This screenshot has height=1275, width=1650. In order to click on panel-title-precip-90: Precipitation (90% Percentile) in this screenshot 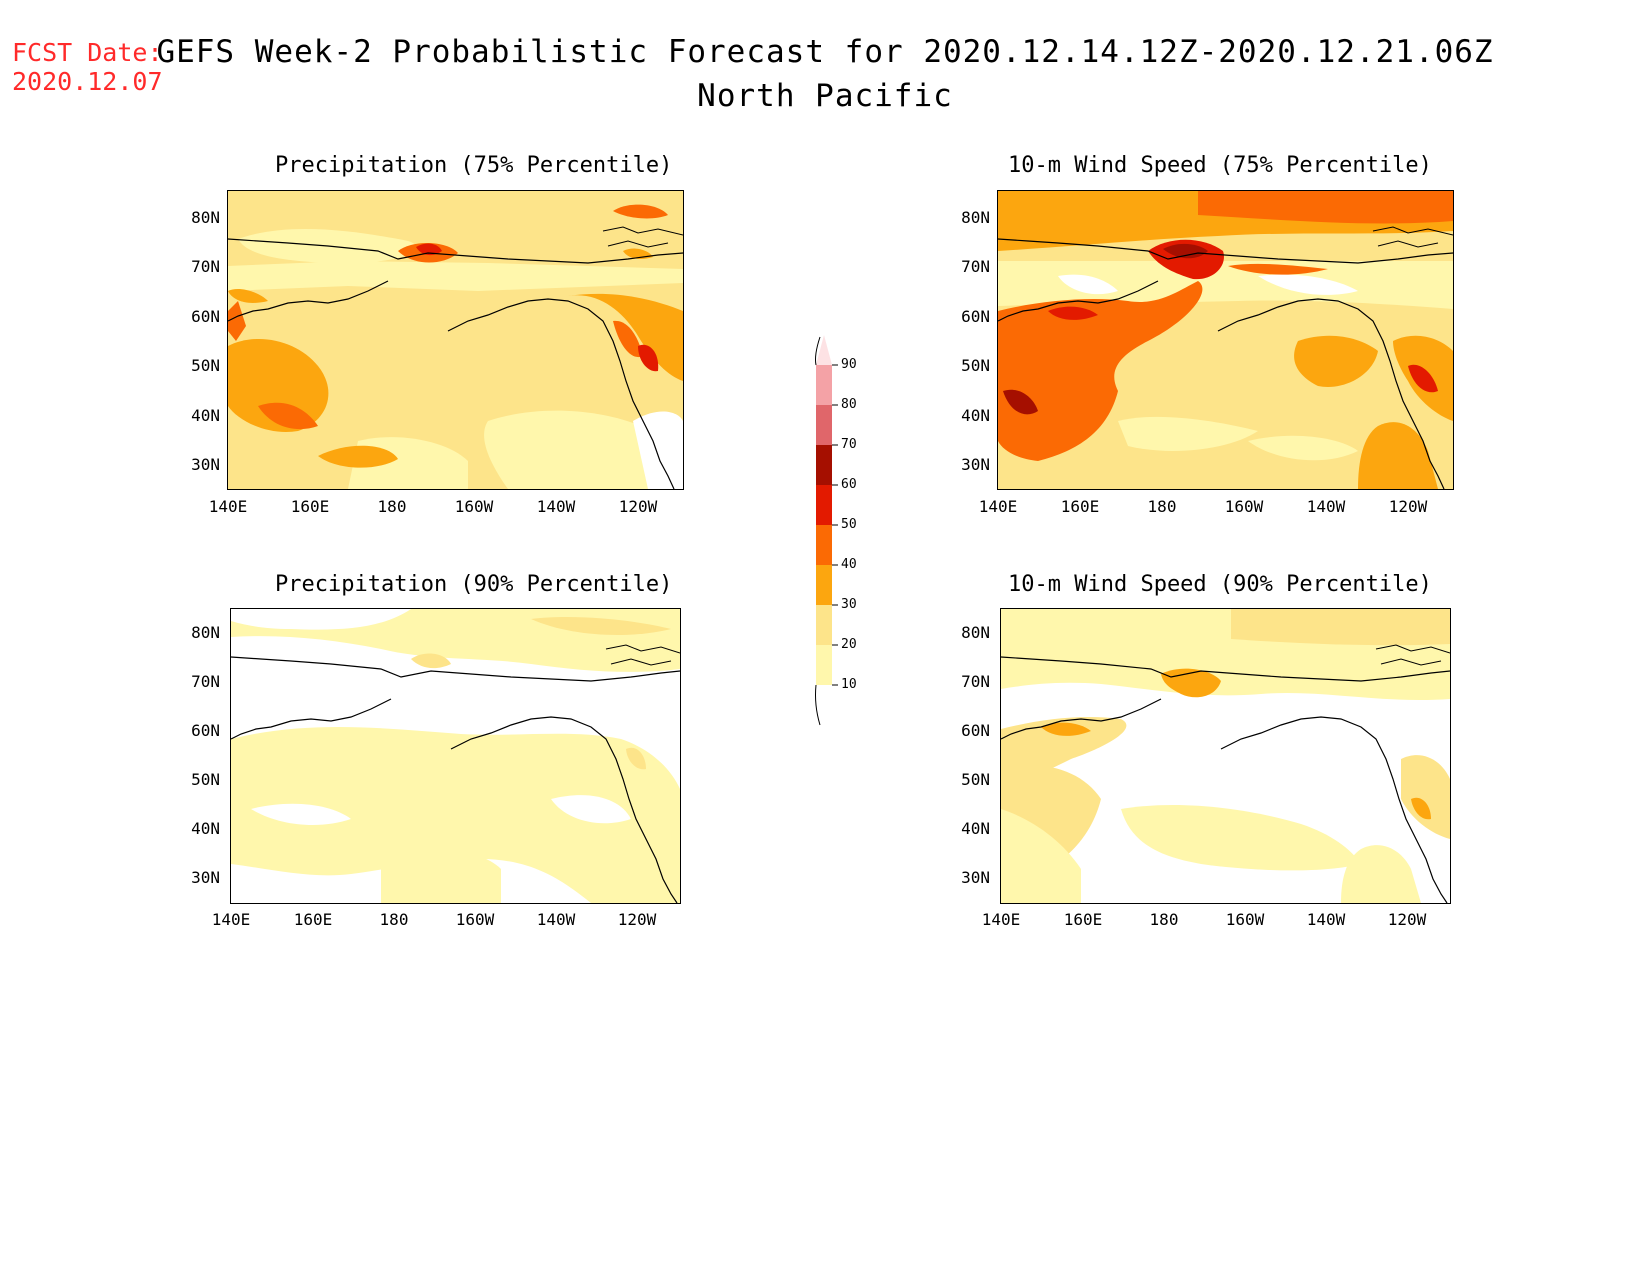, I will do `click(474, 584)`.